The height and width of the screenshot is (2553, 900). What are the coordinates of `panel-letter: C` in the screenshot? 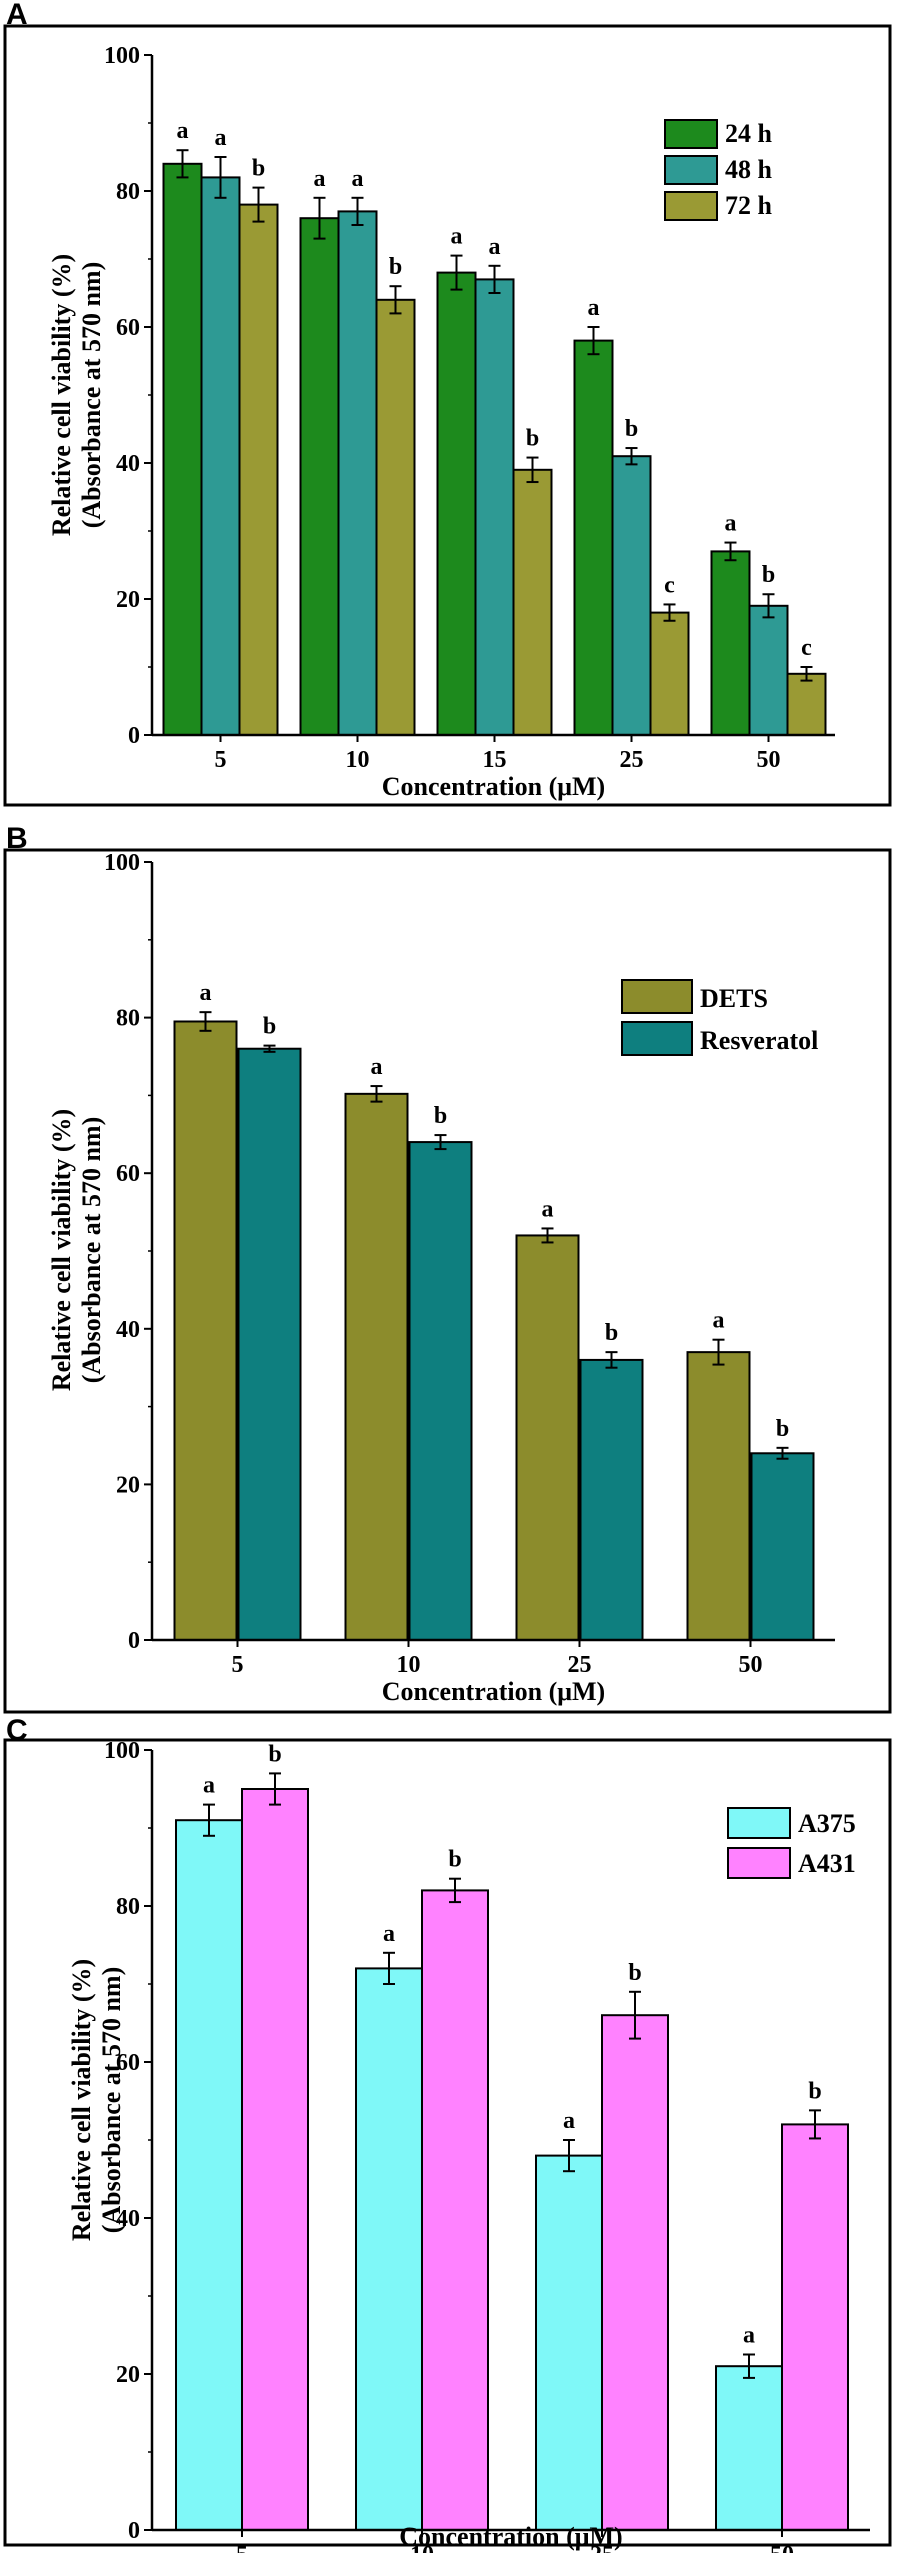 It's located at (17, 1730).